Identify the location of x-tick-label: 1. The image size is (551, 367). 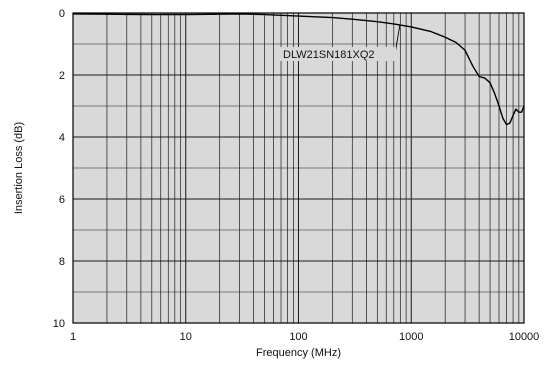
(73, 337).